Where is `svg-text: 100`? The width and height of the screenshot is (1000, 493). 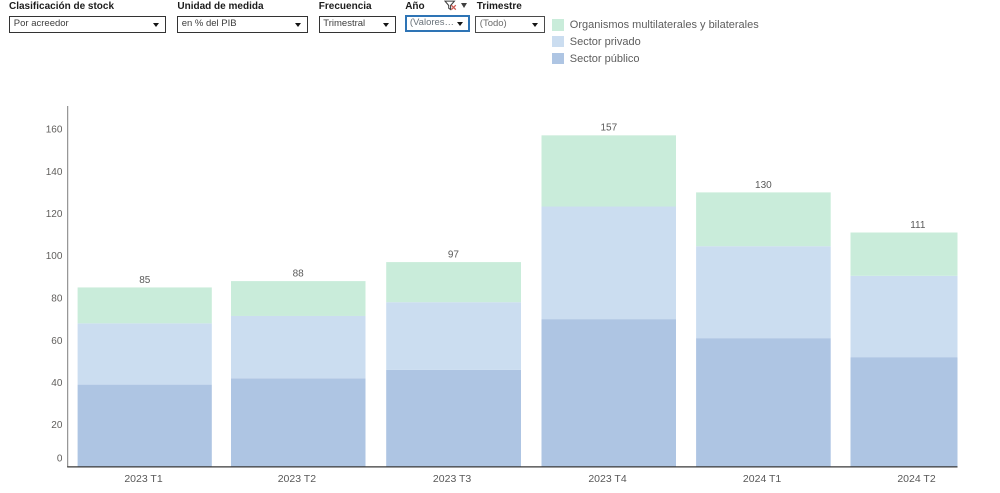
svg-text: 100 is located at coordinates (54, 256).